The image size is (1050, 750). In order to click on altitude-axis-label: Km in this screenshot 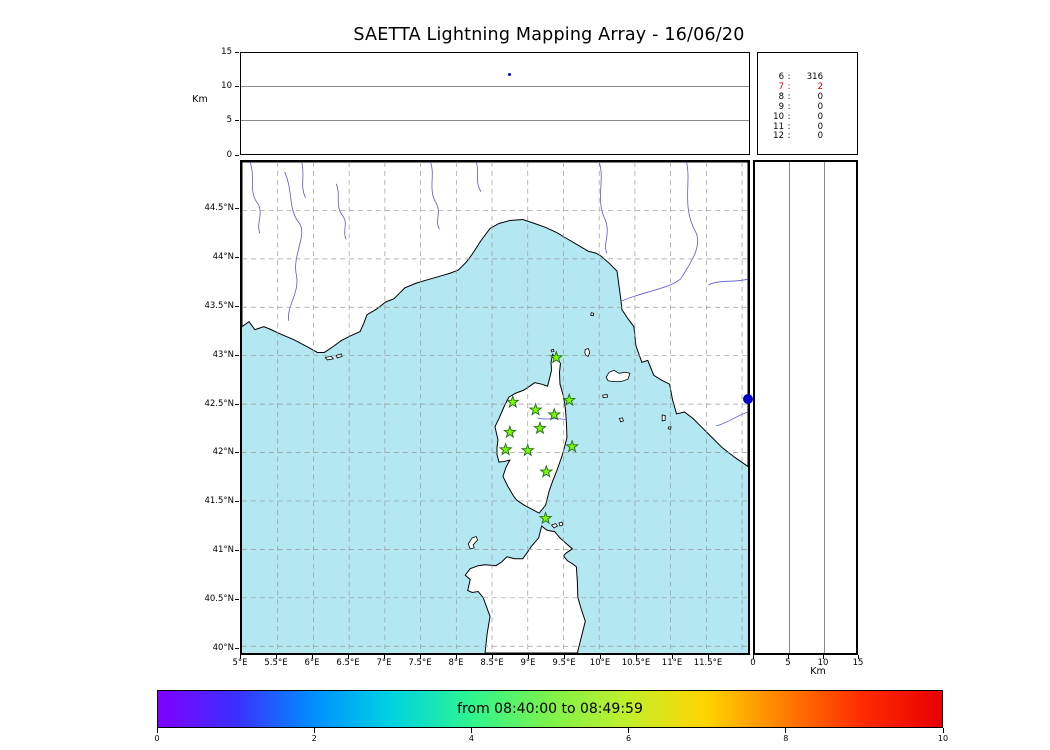, I will do `click(200, 99)`.